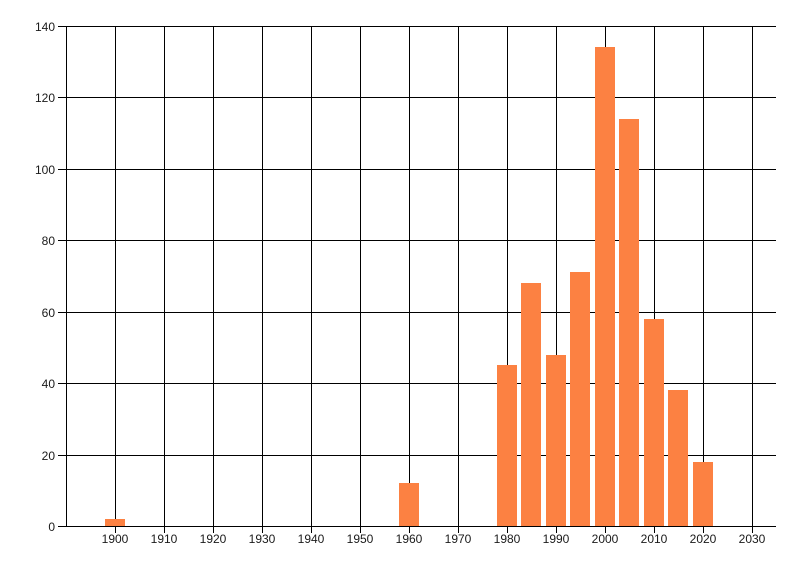  What do you see at coordinates (360, 539) in the screenshot?
I see `x-tick-label: 1950` at bounding box center [360, 539].